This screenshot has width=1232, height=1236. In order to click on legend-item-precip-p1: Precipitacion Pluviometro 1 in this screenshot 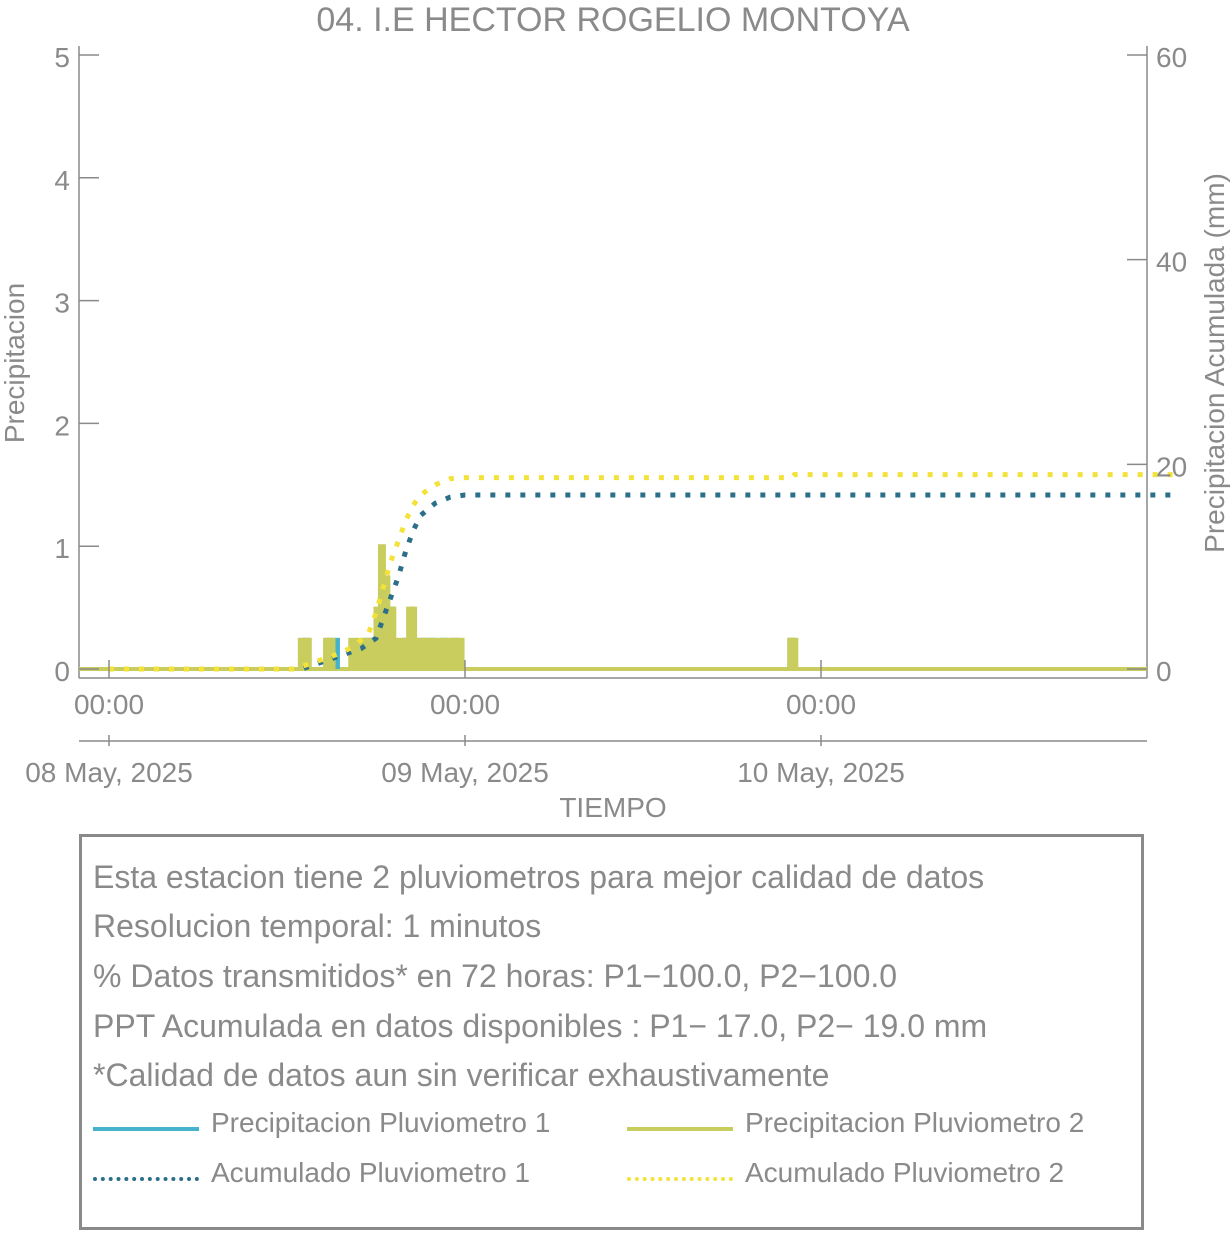, I will do `click(343, 1127)`.